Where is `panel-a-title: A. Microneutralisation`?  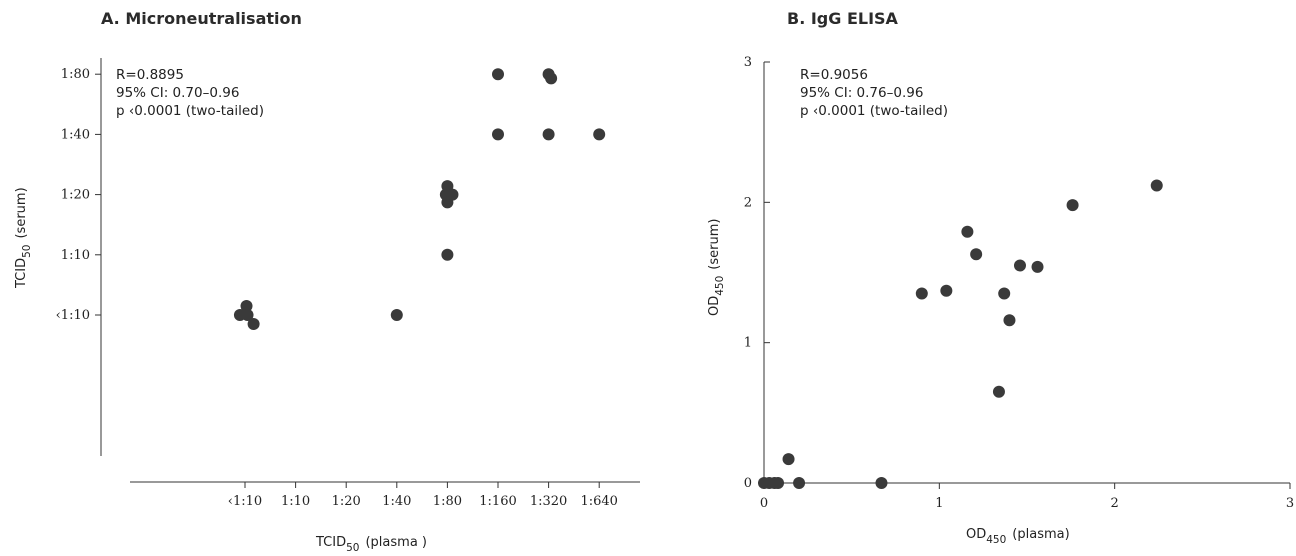 panel-a-title: A. Microneutralisation is located at coordinates (201, 18).